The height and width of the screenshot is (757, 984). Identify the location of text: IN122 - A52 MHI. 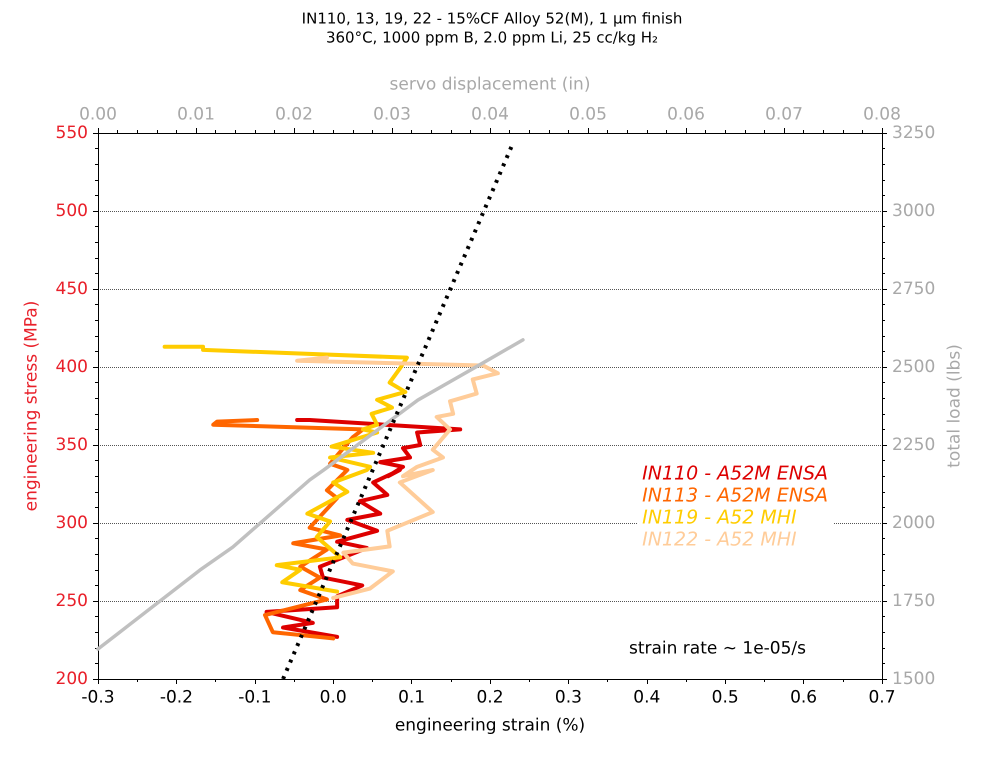
(720, 539).